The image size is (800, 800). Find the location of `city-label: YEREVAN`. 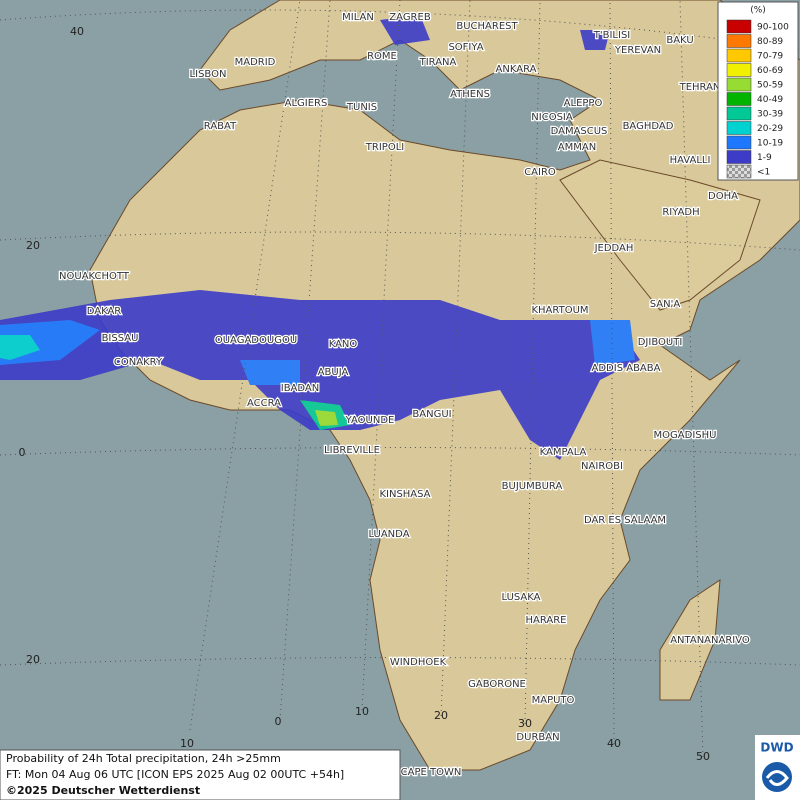

city-label: YEREVAN is located at coordinates (637, 50).